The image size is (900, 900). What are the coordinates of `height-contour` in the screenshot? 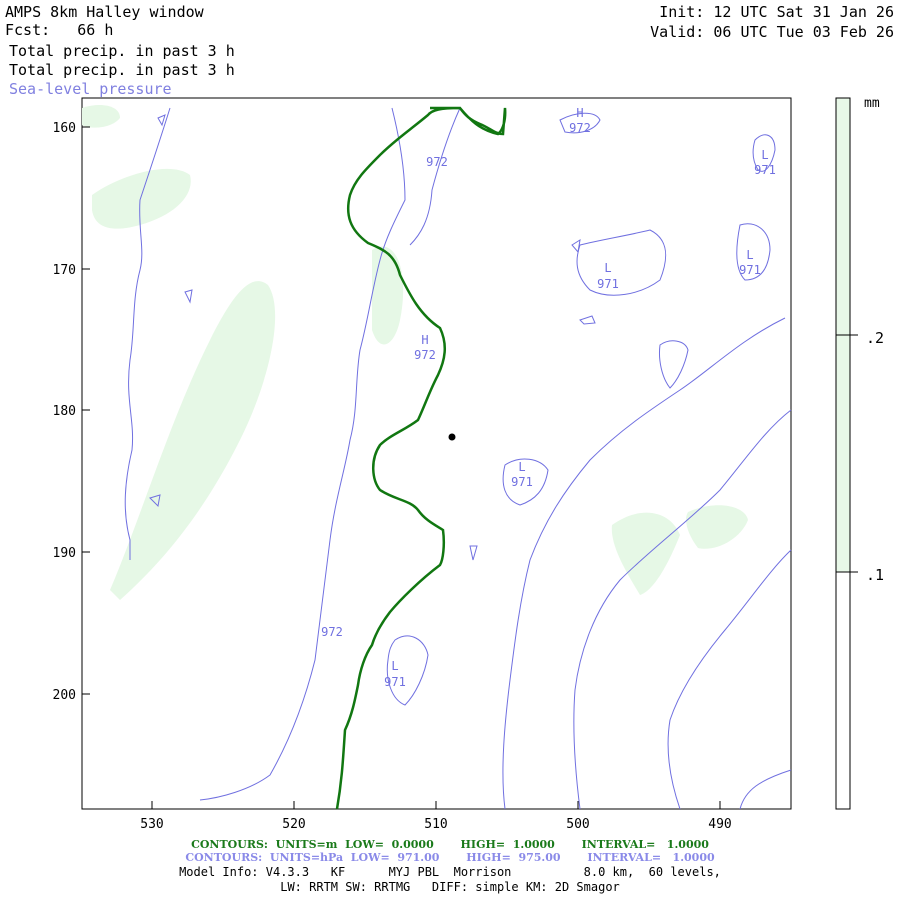 It's located at (421, 458).